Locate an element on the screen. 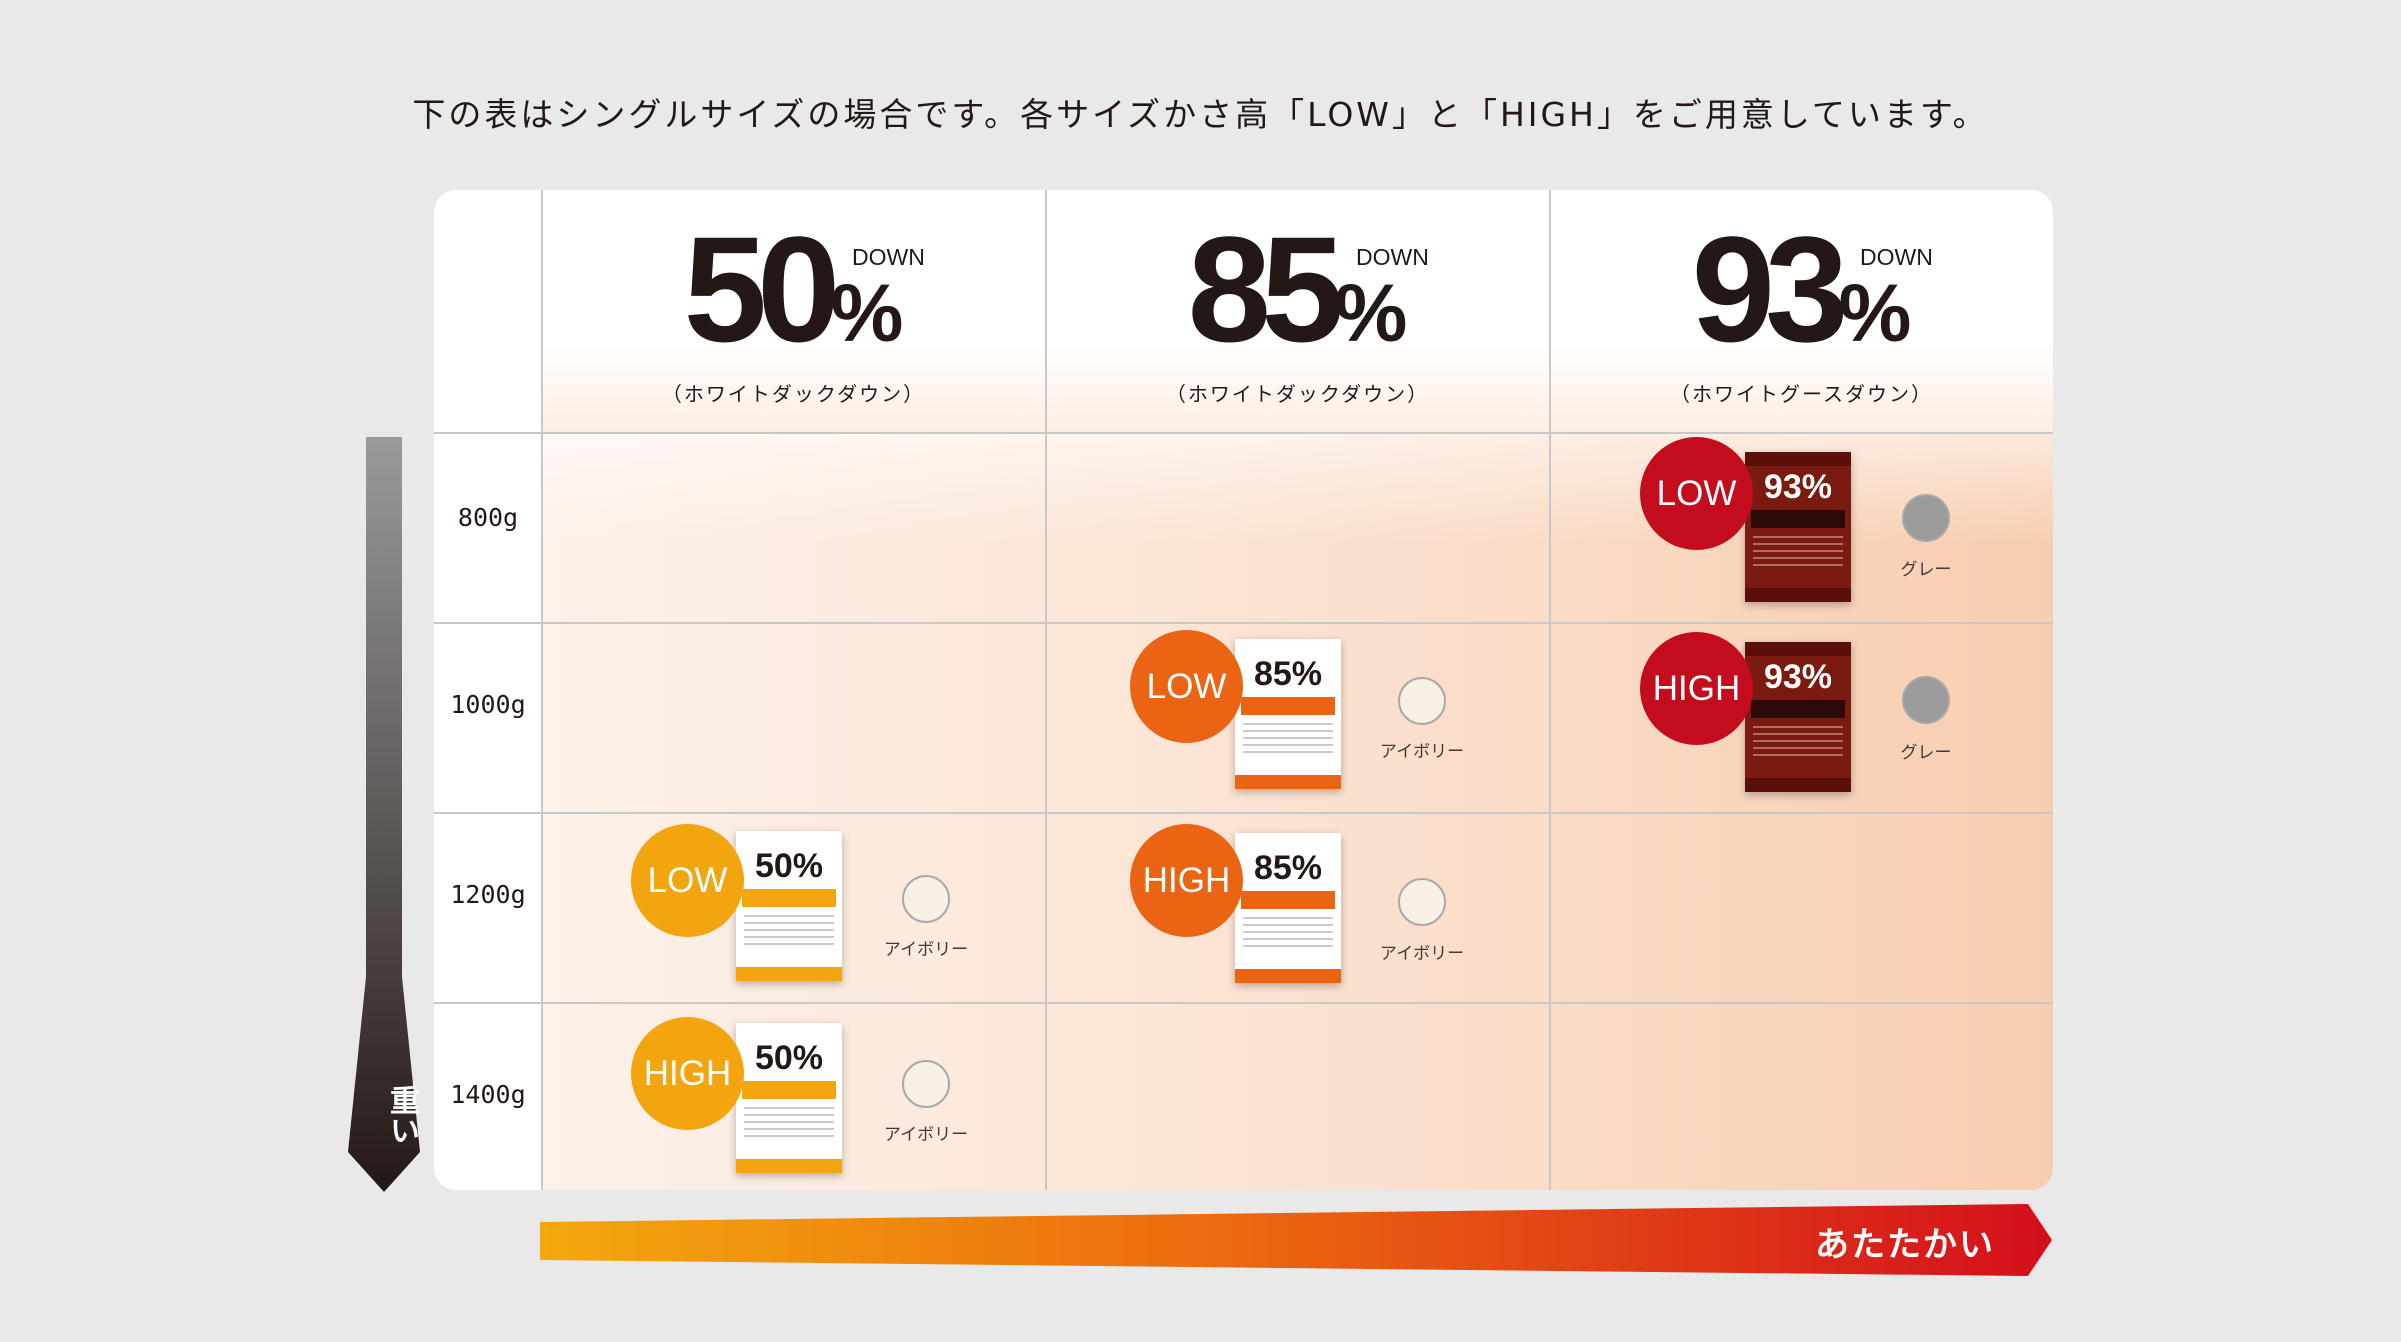 This screenshot has width=2401, height=1342. heavy-arrow is located at coordinates (384, 814).